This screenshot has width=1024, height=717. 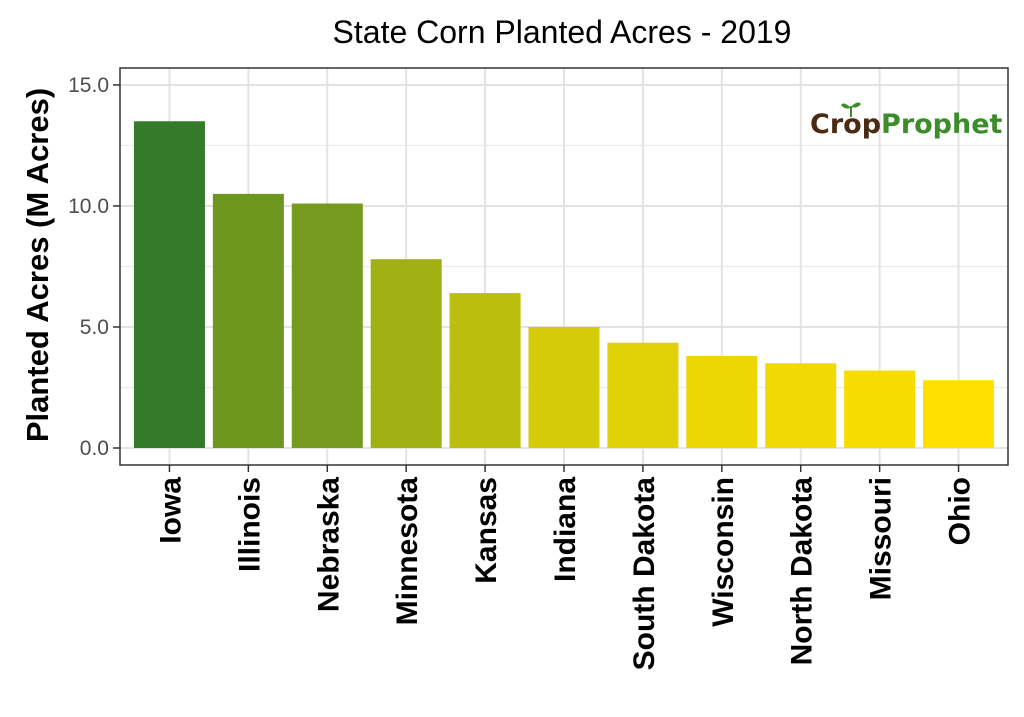 I want to click on bar-north-dakota, so click(x=801, y=405).